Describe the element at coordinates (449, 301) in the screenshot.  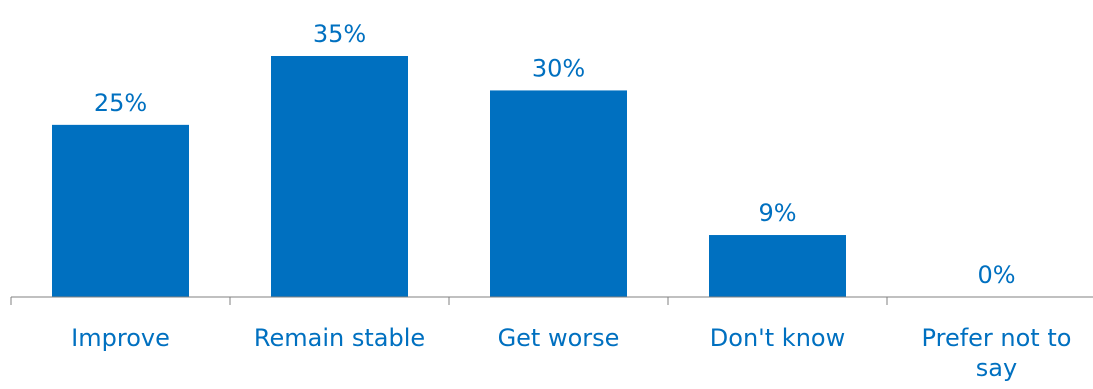
I see `x-axis-ticks` at that location.